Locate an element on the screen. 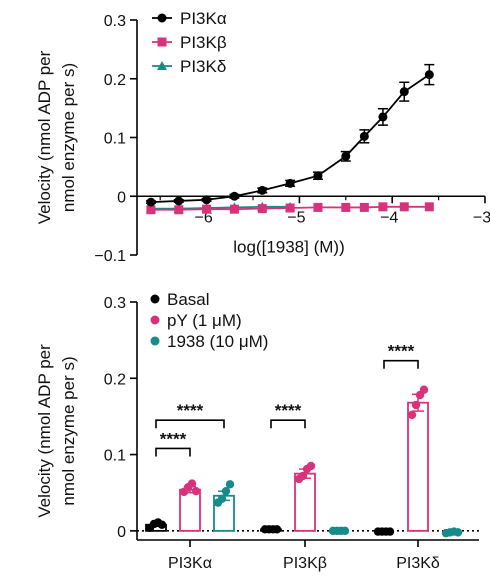 Image resolution: width=490 pixels, height=586 pixels. x-tick-label: PI3Kβ is located at coordinates (305, 563).